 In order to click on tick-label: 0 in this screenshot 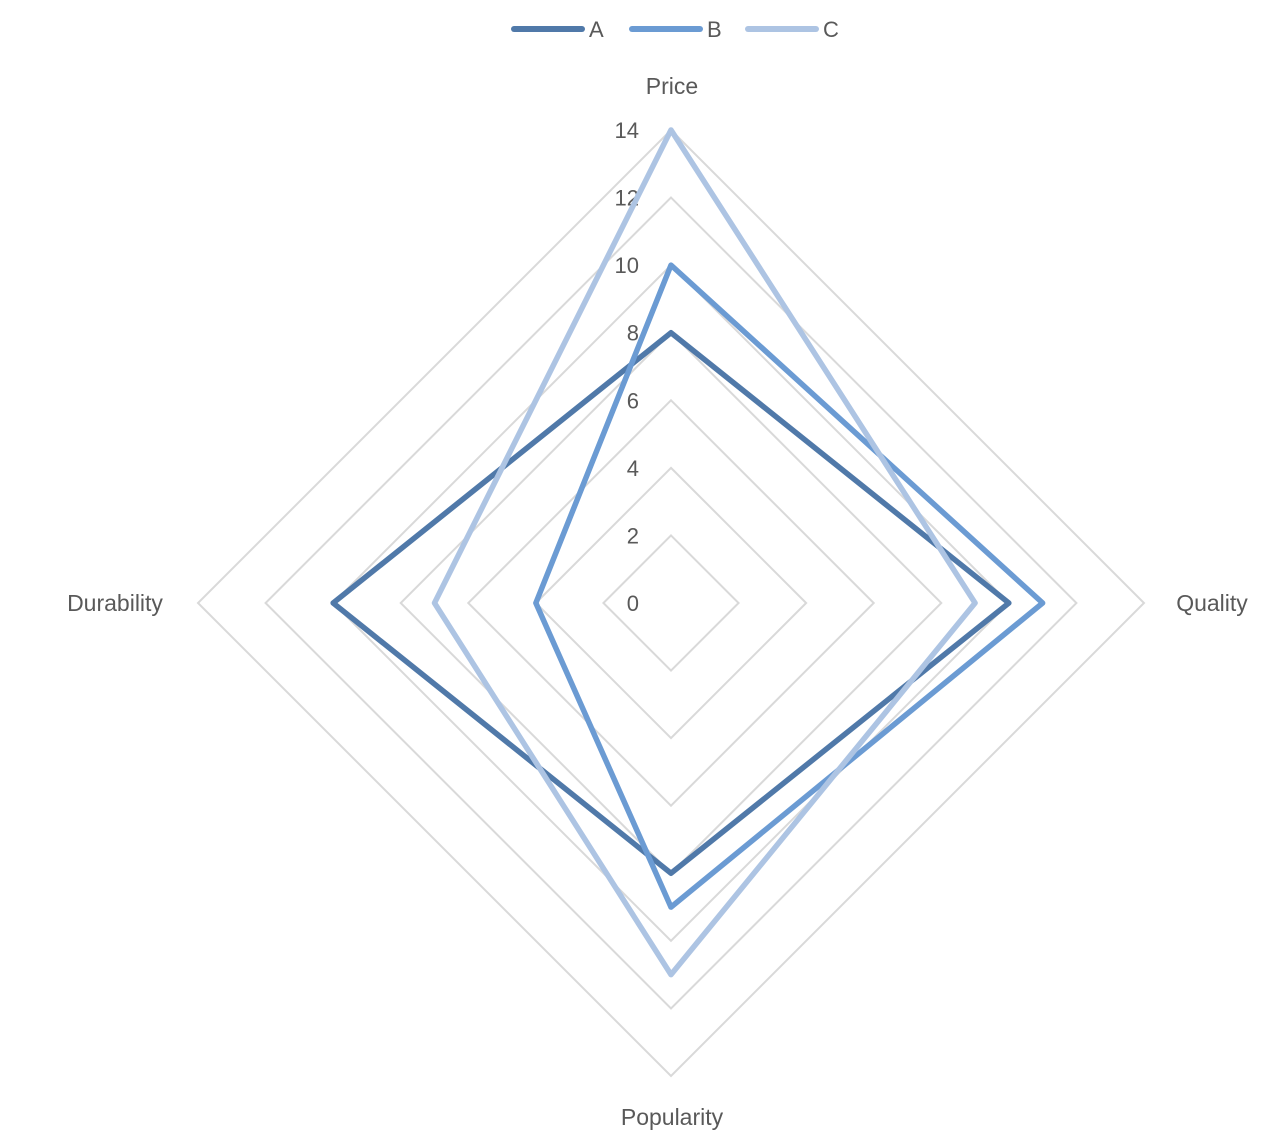, I will do `click(633, 603)`.